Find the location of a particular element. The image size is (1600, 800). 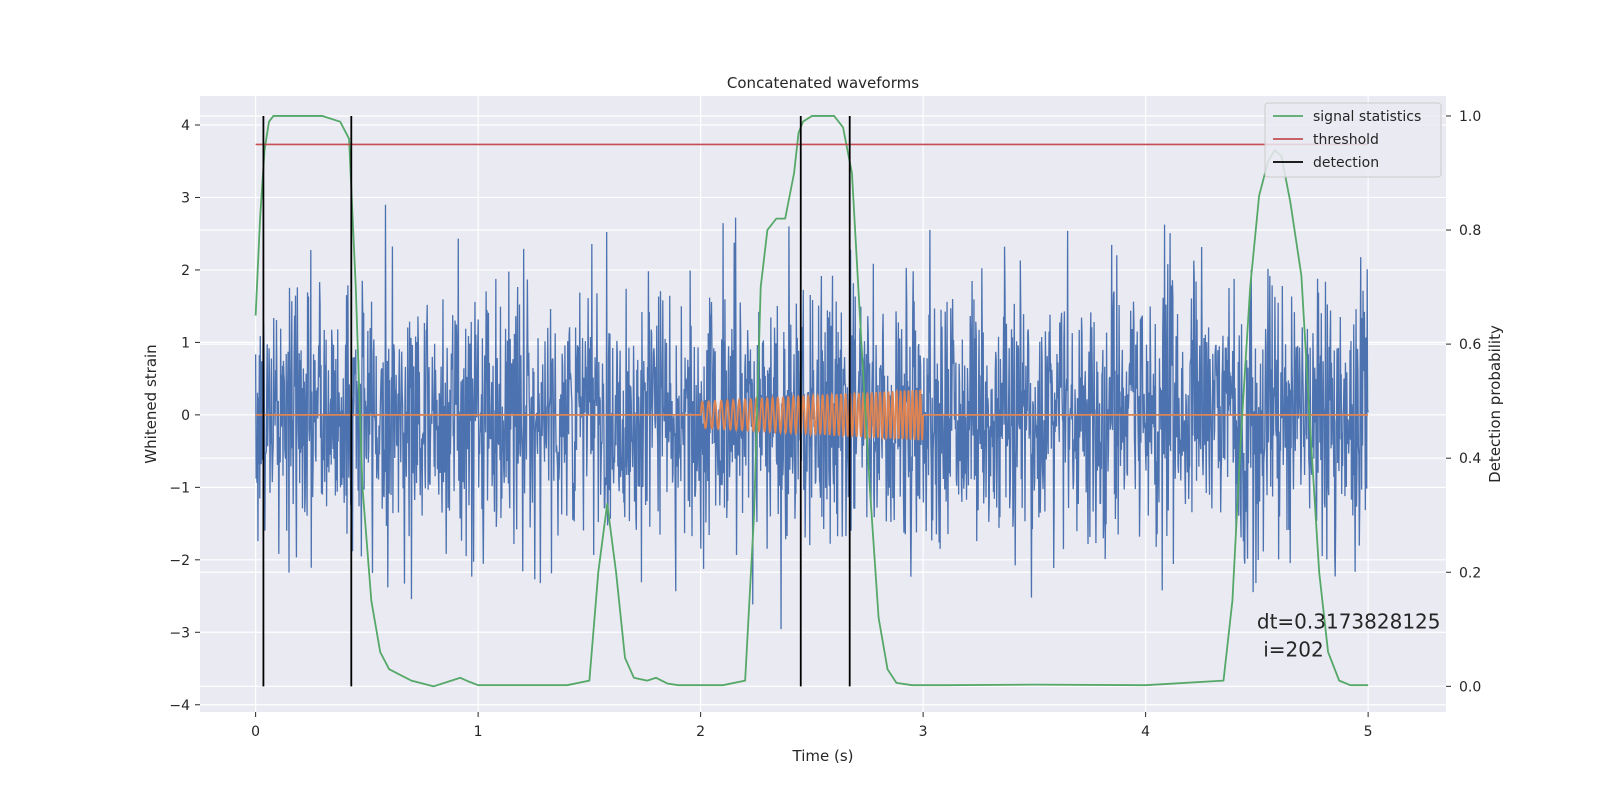

left-y-axis-ticks: −4 −3 −2 −1 0 1 2 3 4 is located at coordinates (184, 416).